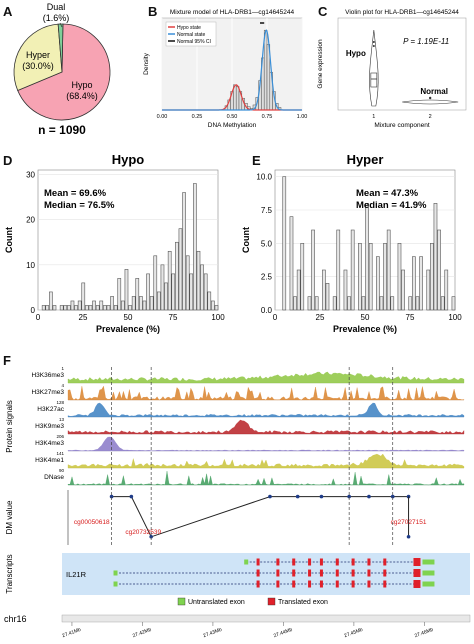  What do you see at coordinates (320, 64) in the screenshot?
I see `panel-c-ylabel: Gene expression` at bounding box center [320, 64].